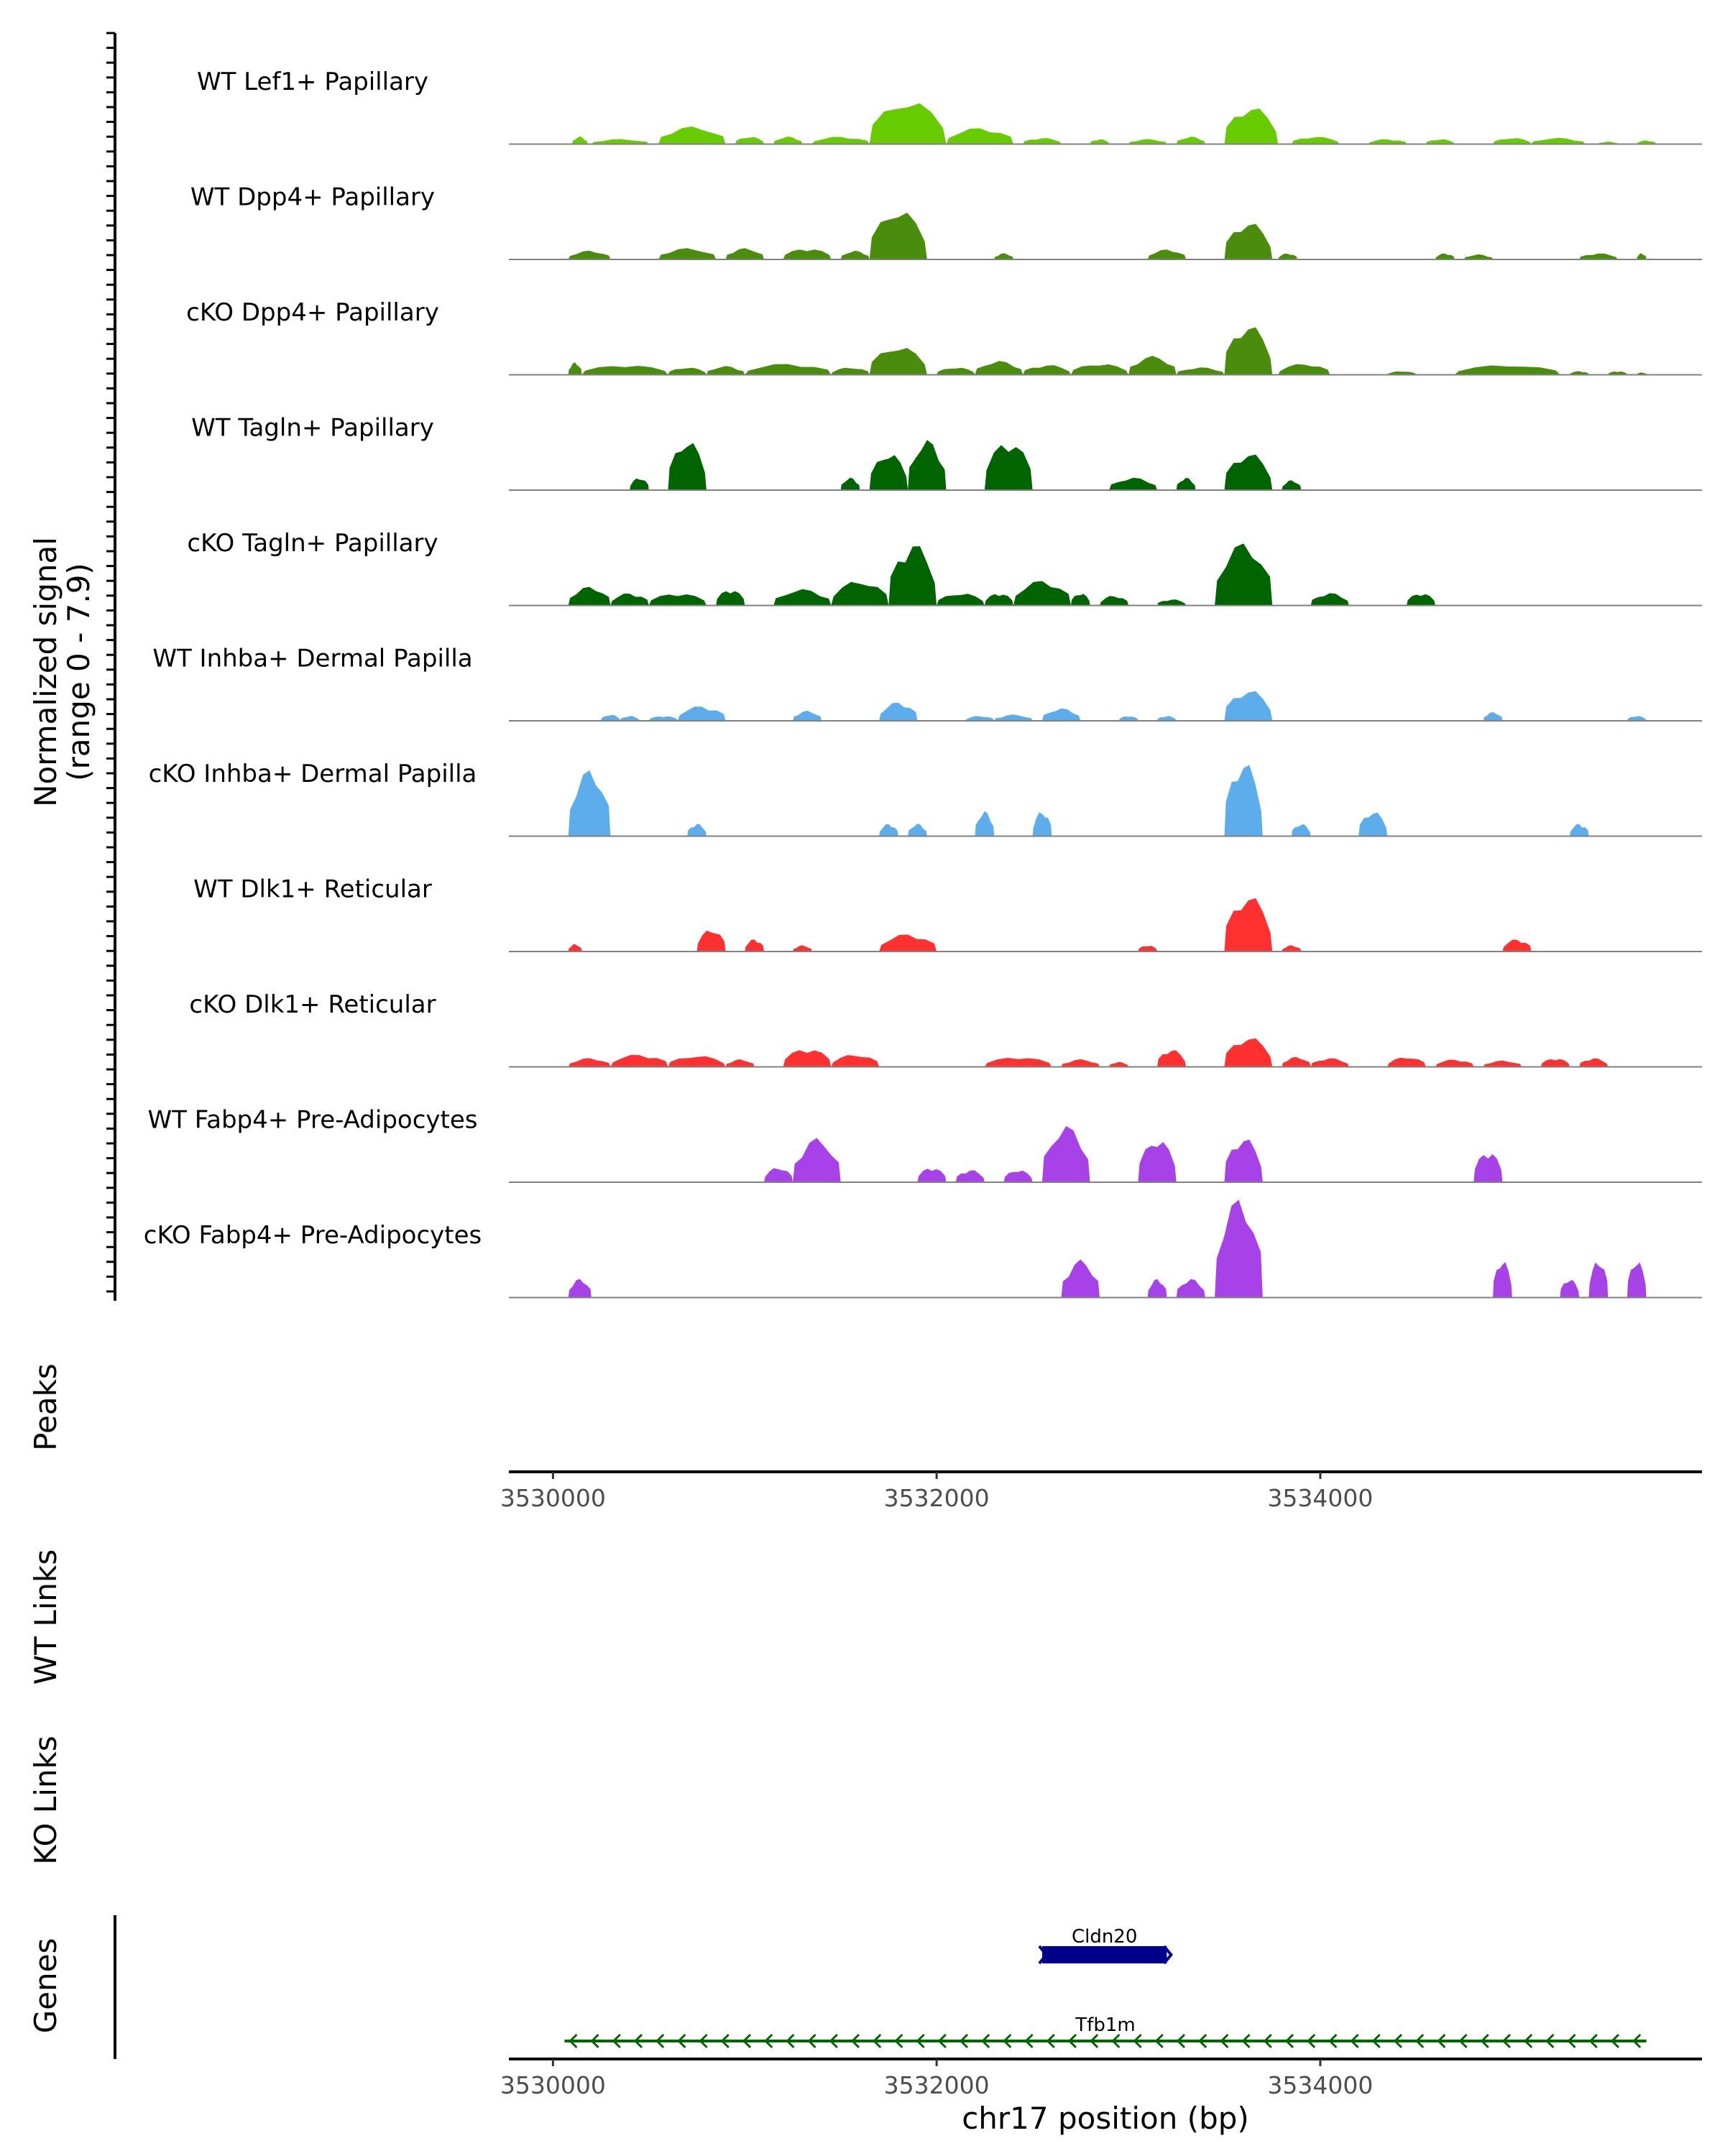 This screenshot has height=2156, width=1725. What do you see at coordinates (925, 1144) in the screenshot?
I see `track: WT Fabp4+ Pre-Adipocytes` at bounding box center [925, 1144].